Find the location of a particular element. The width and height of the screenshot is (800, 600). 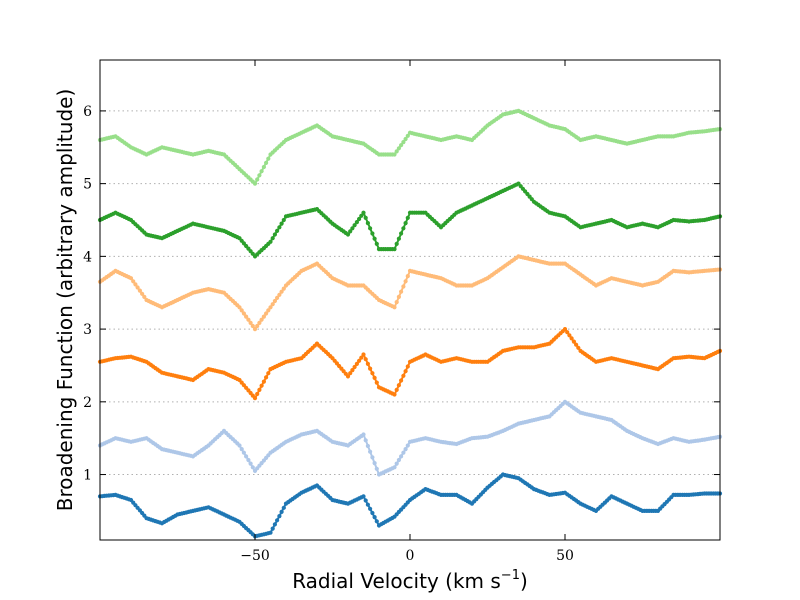

y-tick-label: 4 is located at coordinates (87, 257).